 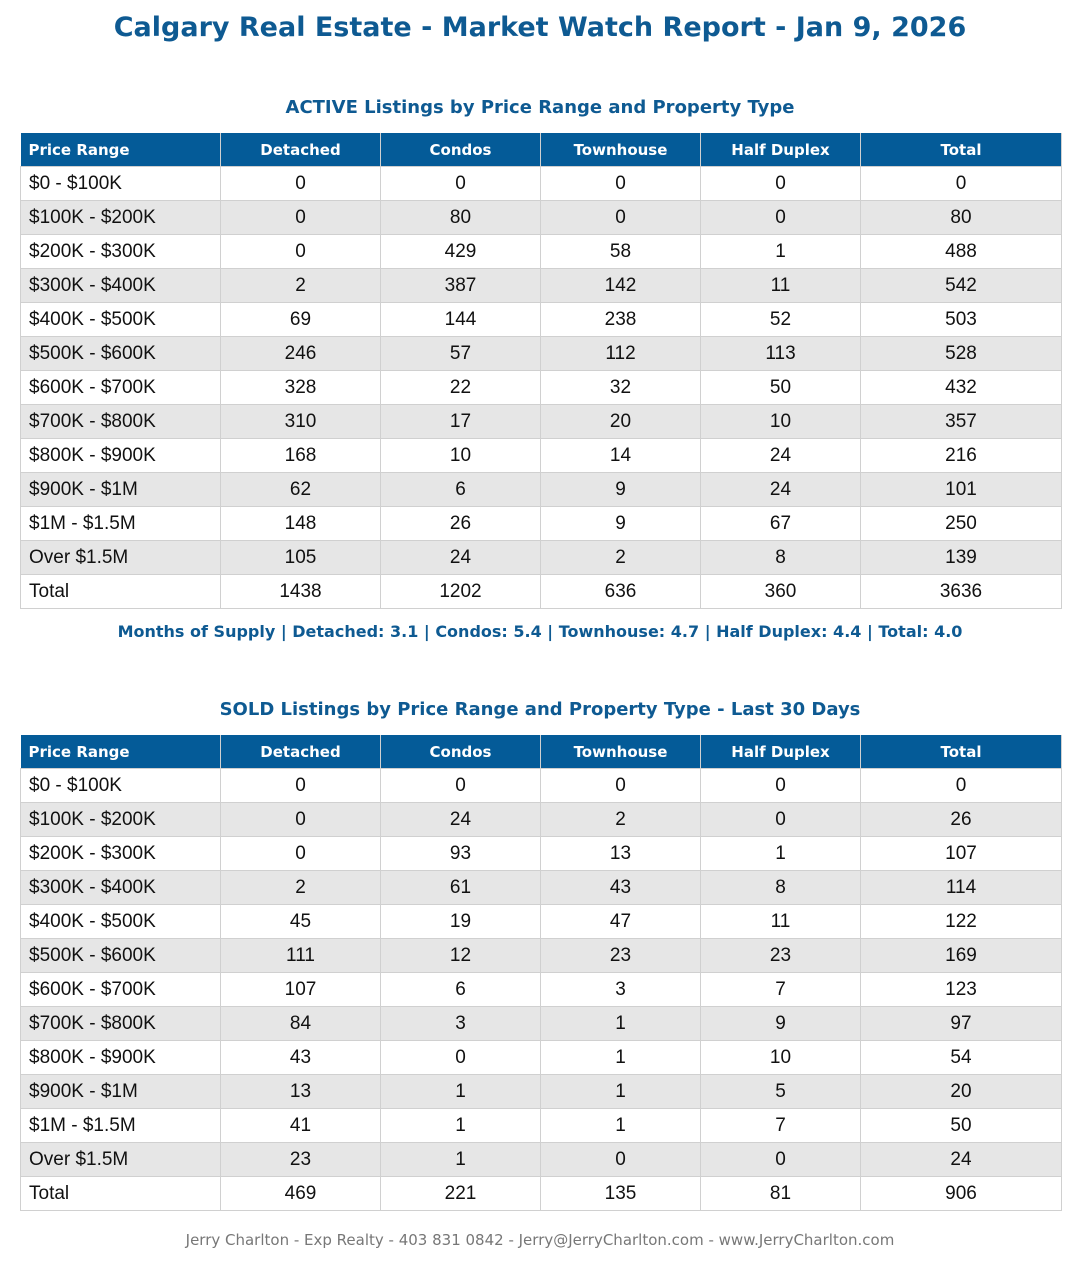 What do you see at coordinates (541, 921) in the screenshot?
I see `table-row: $400K - $500K 45 19 47 11 122` at bounding box center [541, 921].